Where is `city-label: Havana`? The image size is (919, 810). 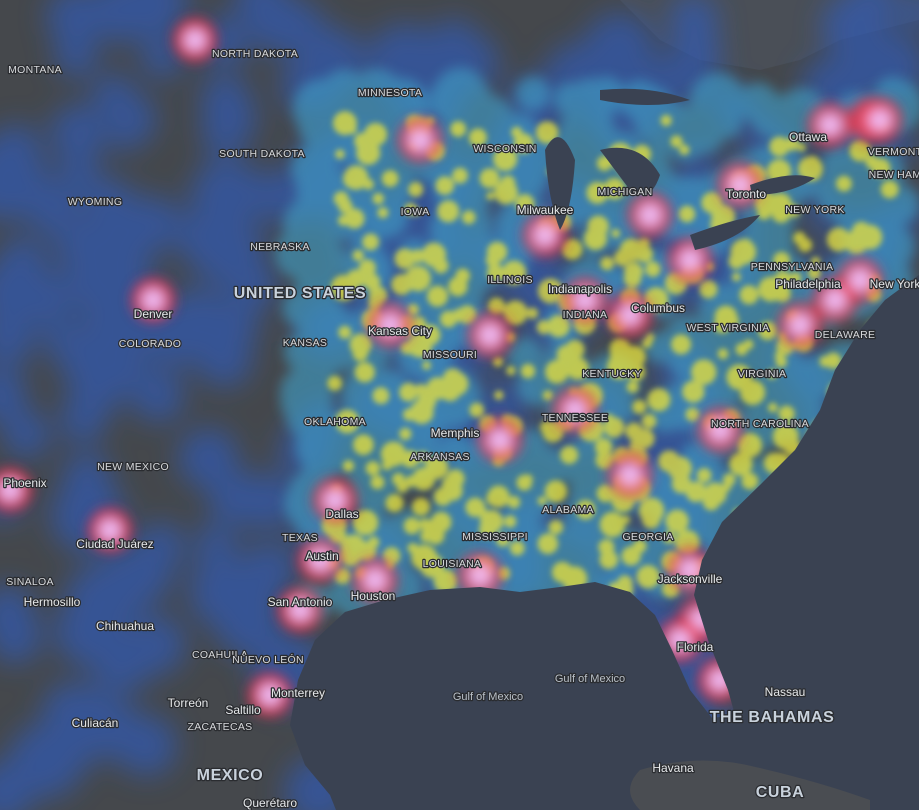 city-label: Havana is located at coordinates (673, 768).